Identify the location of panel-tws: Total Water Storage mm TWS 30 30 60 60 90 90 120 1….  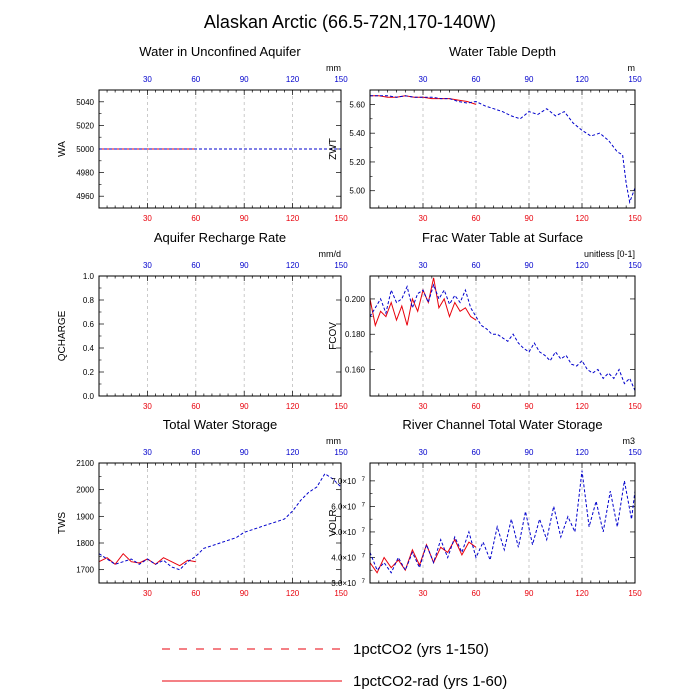
(202, 507).